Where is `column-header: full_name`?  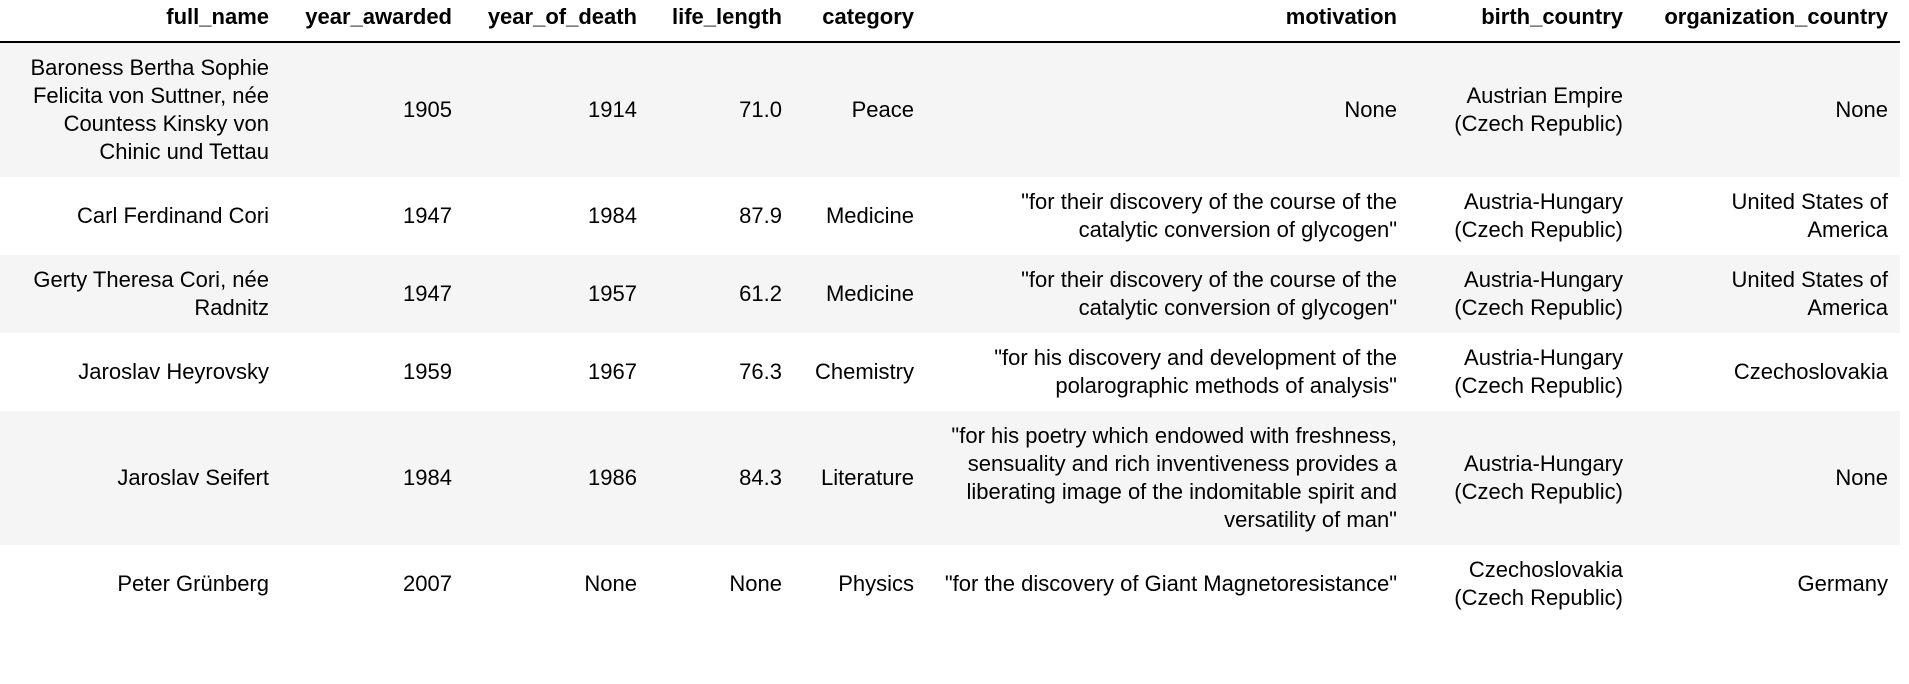 column-header: full_name is located at coordinates (140, 21).